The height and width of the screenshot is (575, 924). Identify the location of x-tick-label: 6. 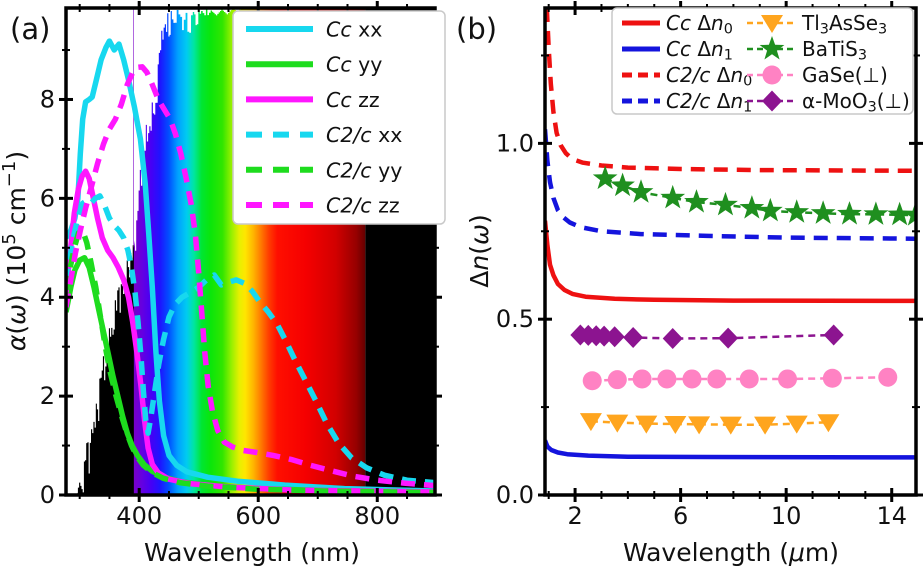
(680, 516).